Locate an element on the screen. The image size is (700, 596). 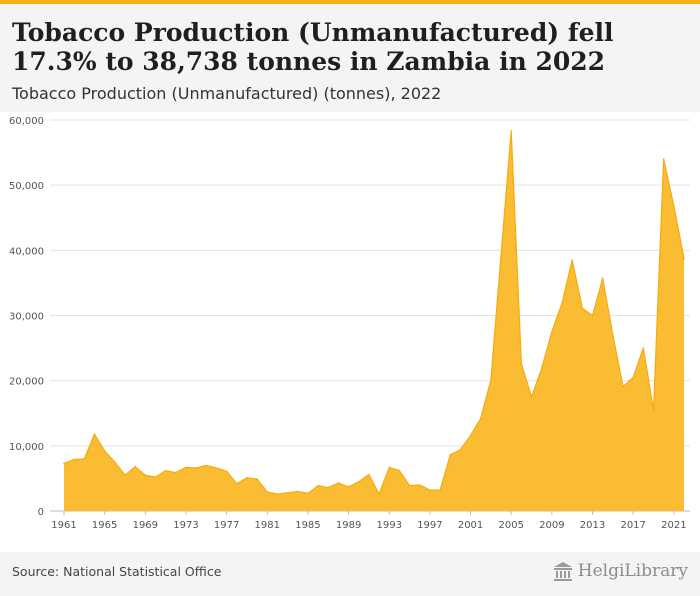
x-tick-label: 2005 is located at coordinates (510, 525).